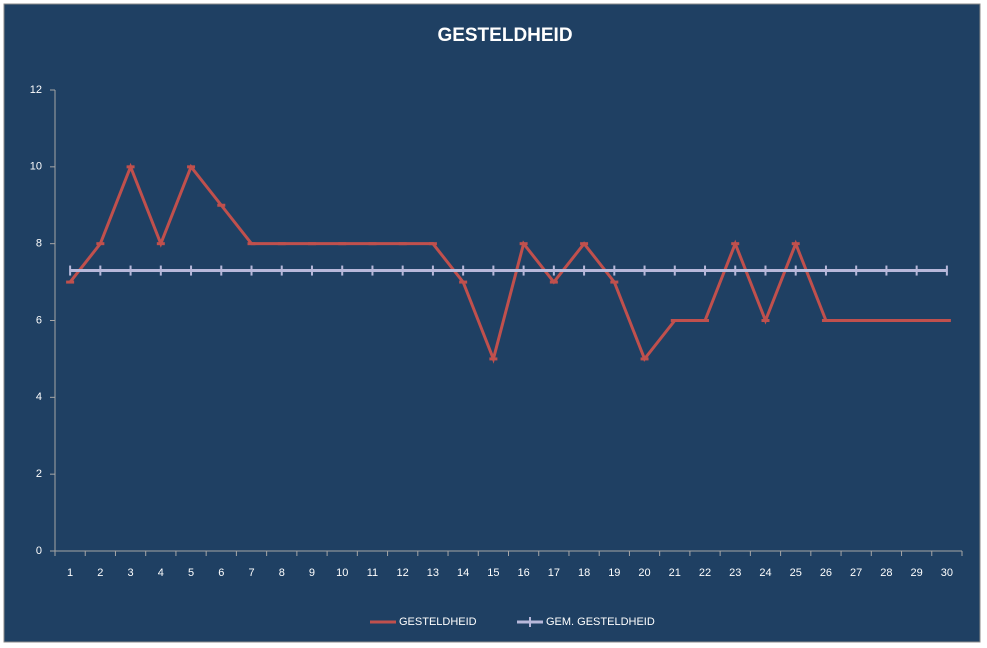  What do you see at coordinates (39, 244) in the screenshot?
I see `y-tick-label: 8` at bounding box center [39, 244].